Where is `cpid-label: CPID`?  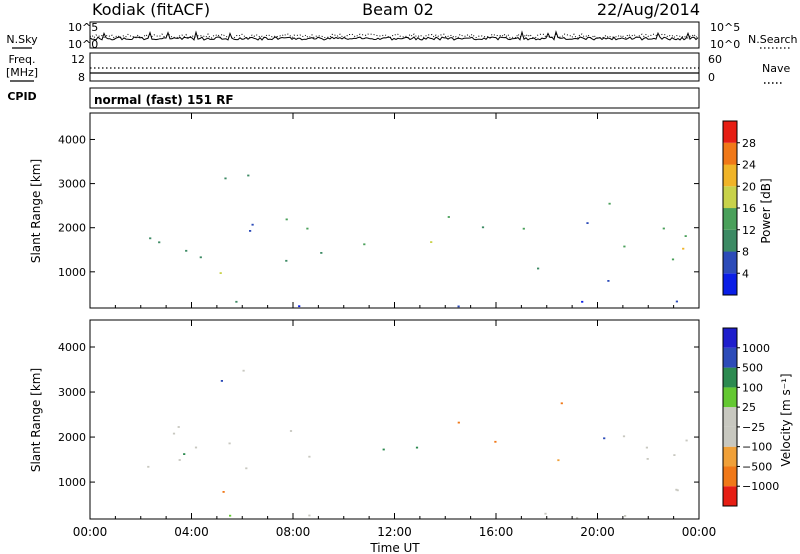 cpid-label: CPID is located at coordinates (21, 96).